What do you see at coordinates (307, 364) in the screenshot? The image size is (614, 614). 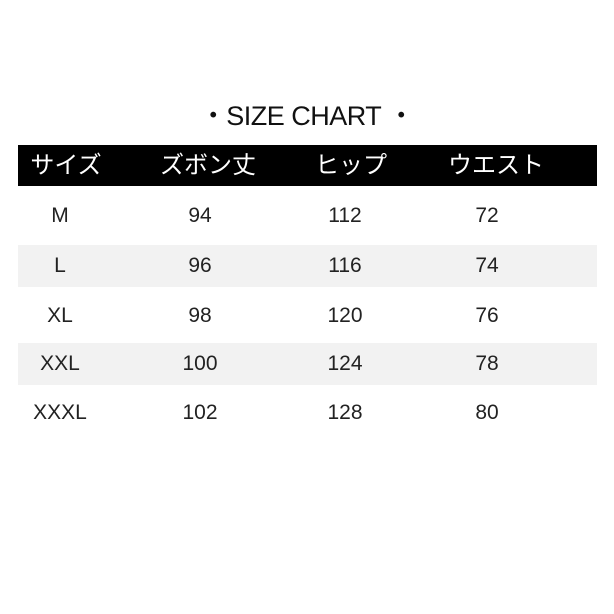 I see `table-row: XXL 100 124 78` at bounding box center [307, 364].